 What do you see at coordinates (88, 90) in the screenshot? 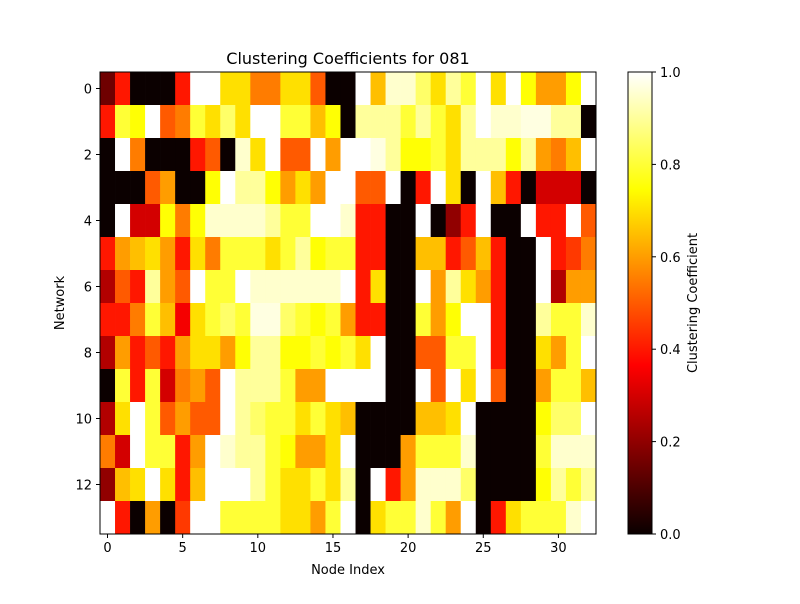
I see `y-tick-label: 0` at bounding box center [88, 90].